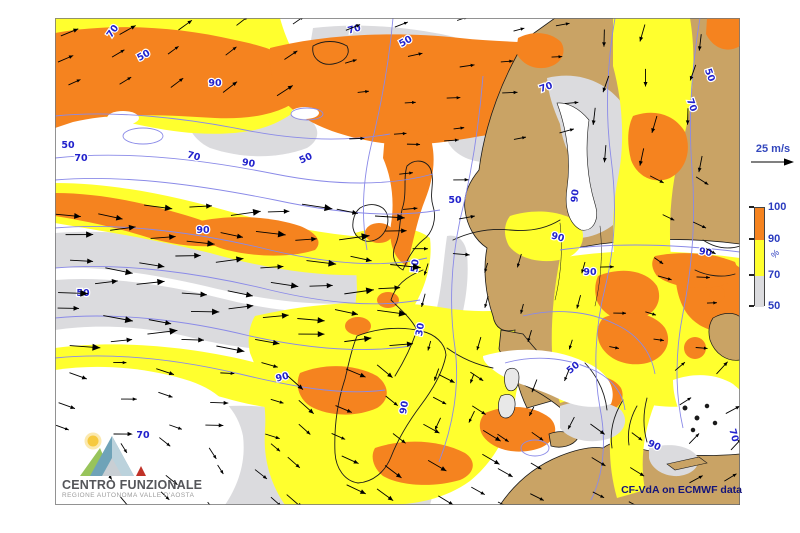 The width and height of the screenshot is (800, 533). I want to click on wind-reference-label: 25 m/s, so click(773, 149).